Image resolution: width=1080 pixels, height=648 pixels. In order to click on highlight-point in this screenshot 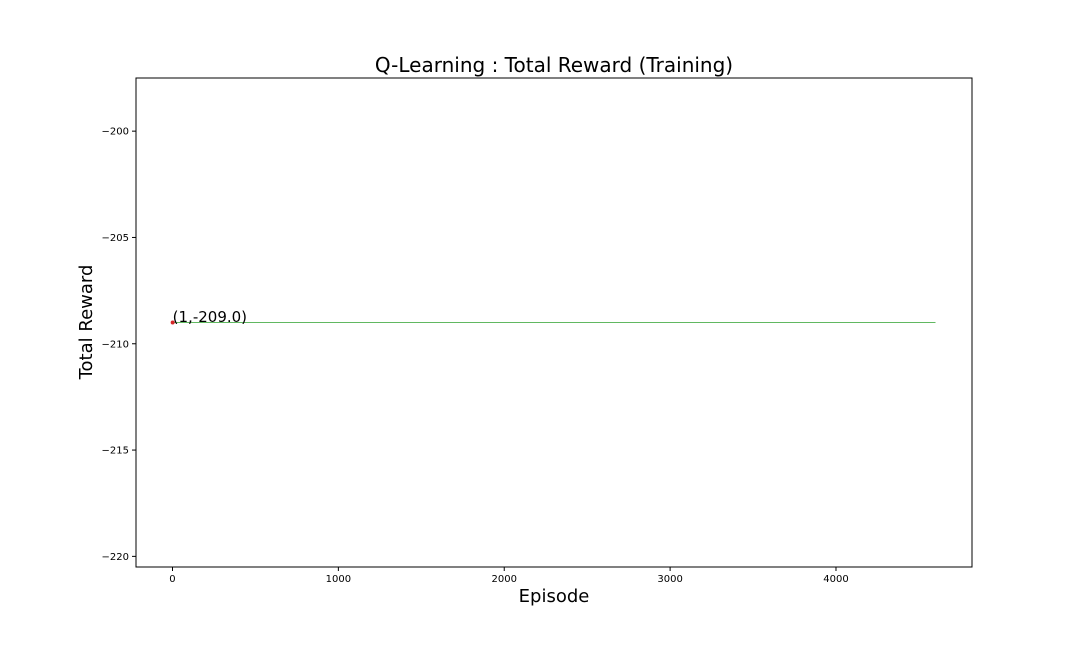, I will do `click(172, 322)`.